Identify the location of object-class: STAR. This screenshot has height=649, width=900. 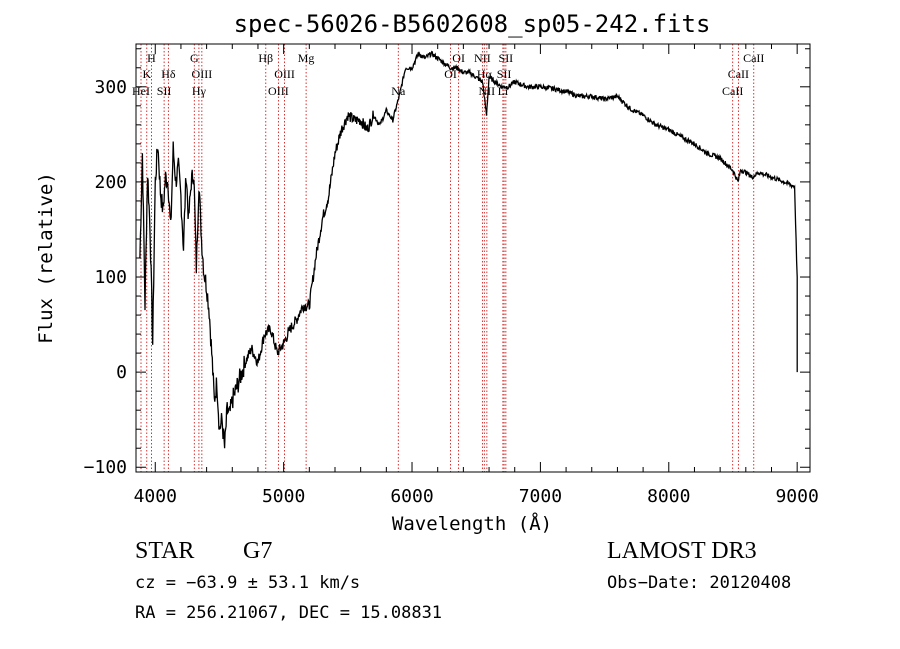
(165, 551).